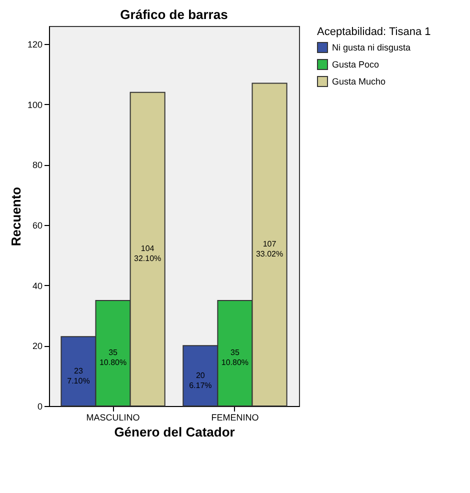  What do you see at coordinates (356, 65) in the screenshot?
I see `legend-label: Gusta Poco` at bounding box center [356, 65].